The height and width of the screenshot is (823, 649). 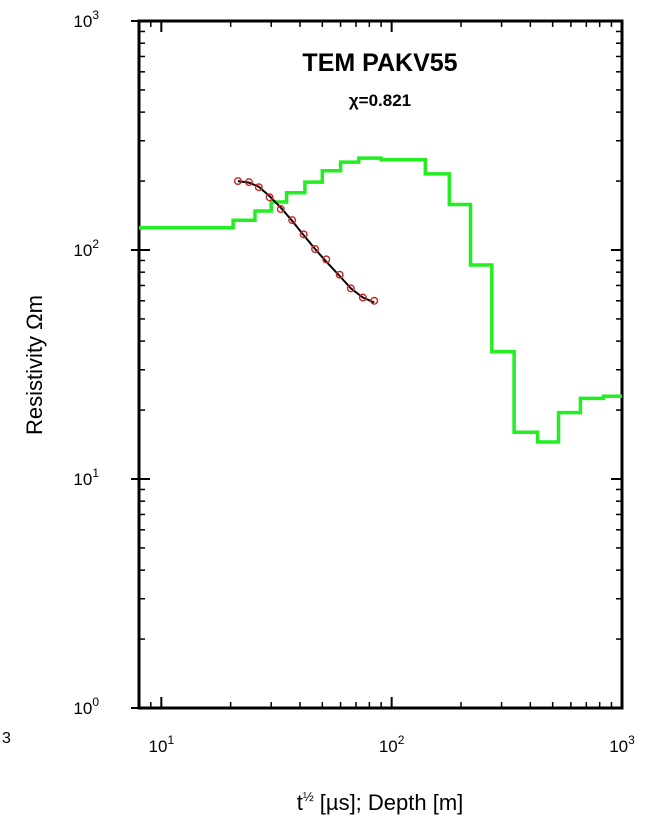 I want to click on x-tick-labels: 10¹ 10² 10³, so click(x=392, y=744).